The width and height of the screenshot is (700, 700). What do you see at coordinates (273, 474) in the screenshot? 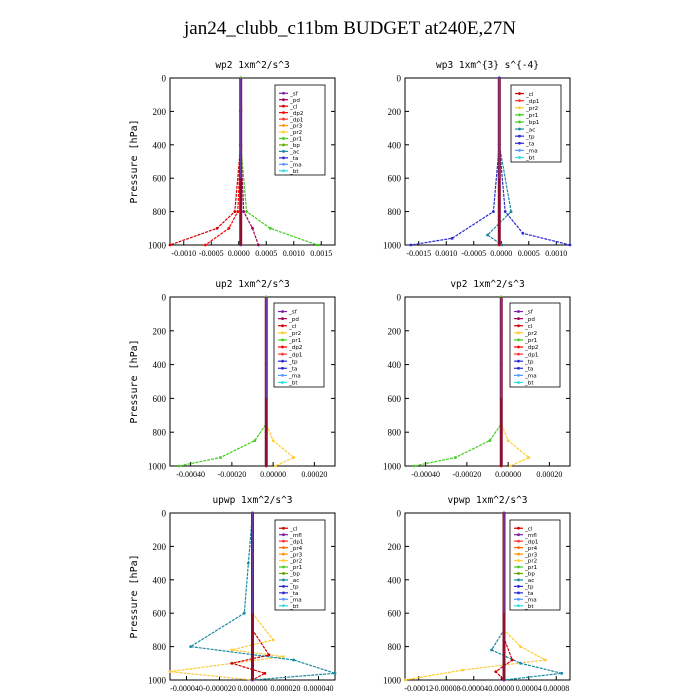
I see `x-tick-label: 0.00000` at bounding box center [273, 474].